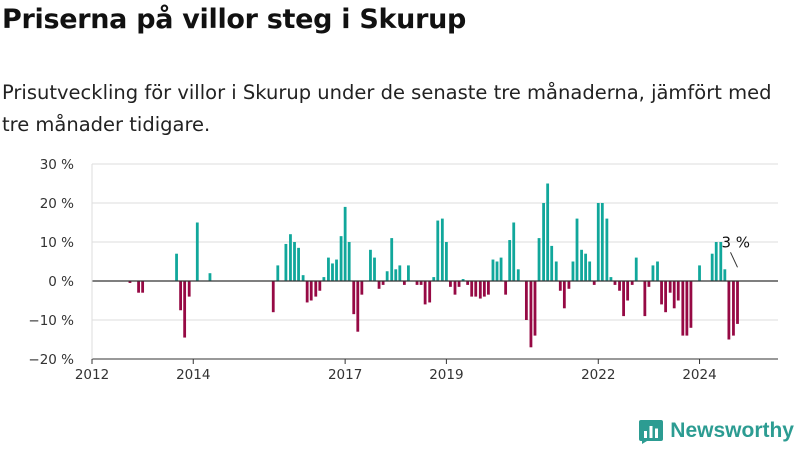  What do you see at coordinates (193, 371) in the screenshot?
I see `x-tick: 2014` at bounding box center [193, 371].